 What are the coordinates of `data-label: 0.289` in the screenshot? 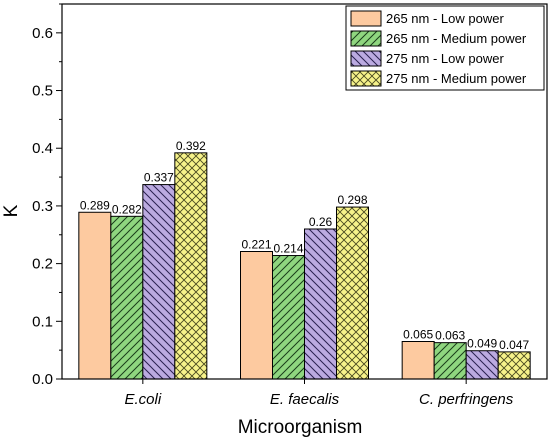 It's located at (95, 205).